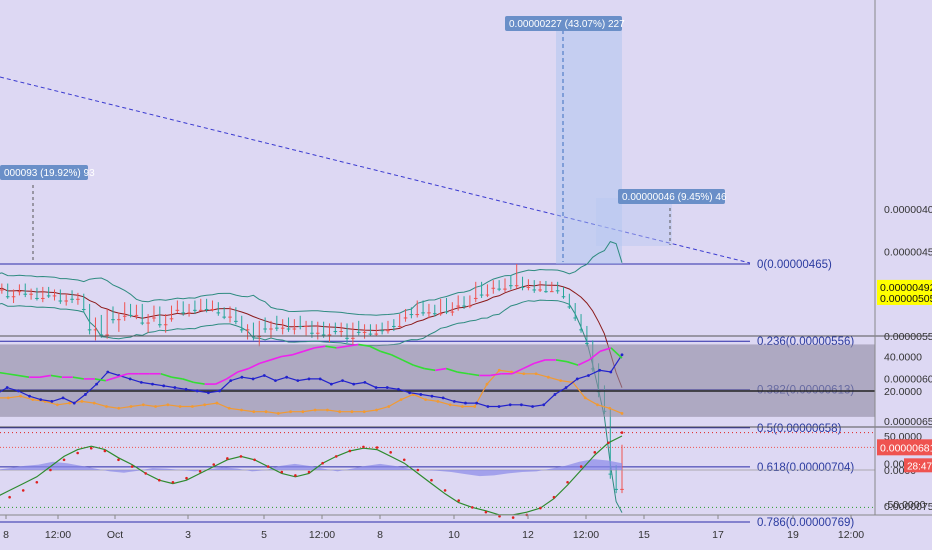 Image resolution: width=932 pixels, height=550 pixels. I want to click on support-bottom-badge, so click(904, 286).